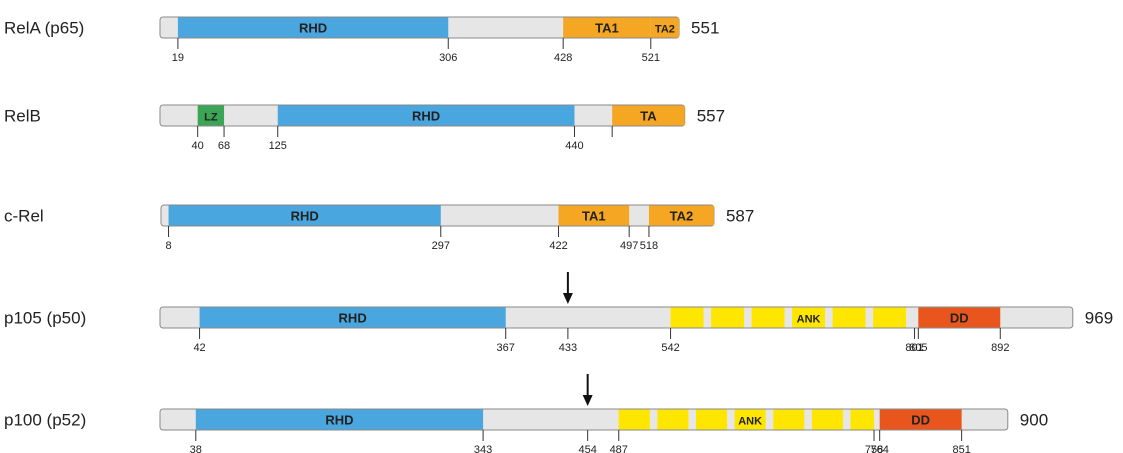 Image resolution: width=1123 pixels, height=453 pixels. Describe the element at coordinates (880, 448) in the screenshot. I see `position-label: 764` at that location.